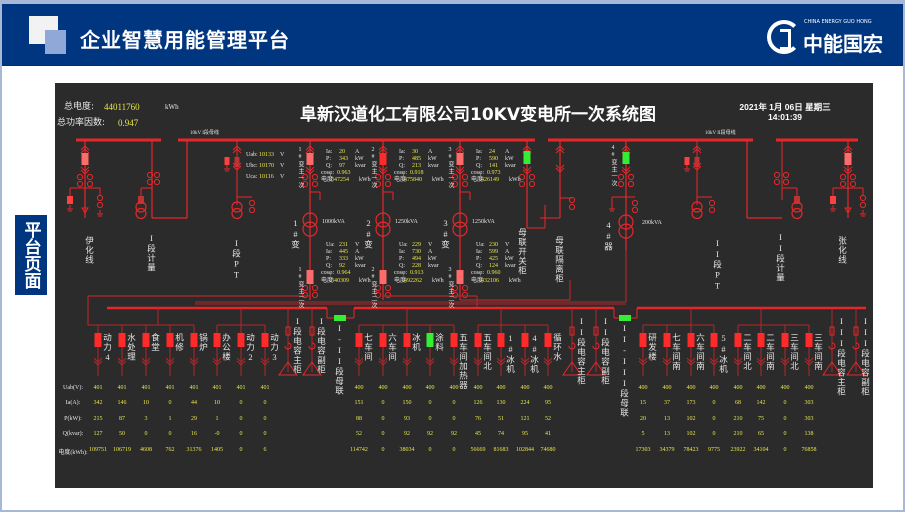 The image size is (905, 512). What do you see at coordinates (98, 418) in the screenshot?
I see `table-cell: 215` at bounding box center [98, 418].